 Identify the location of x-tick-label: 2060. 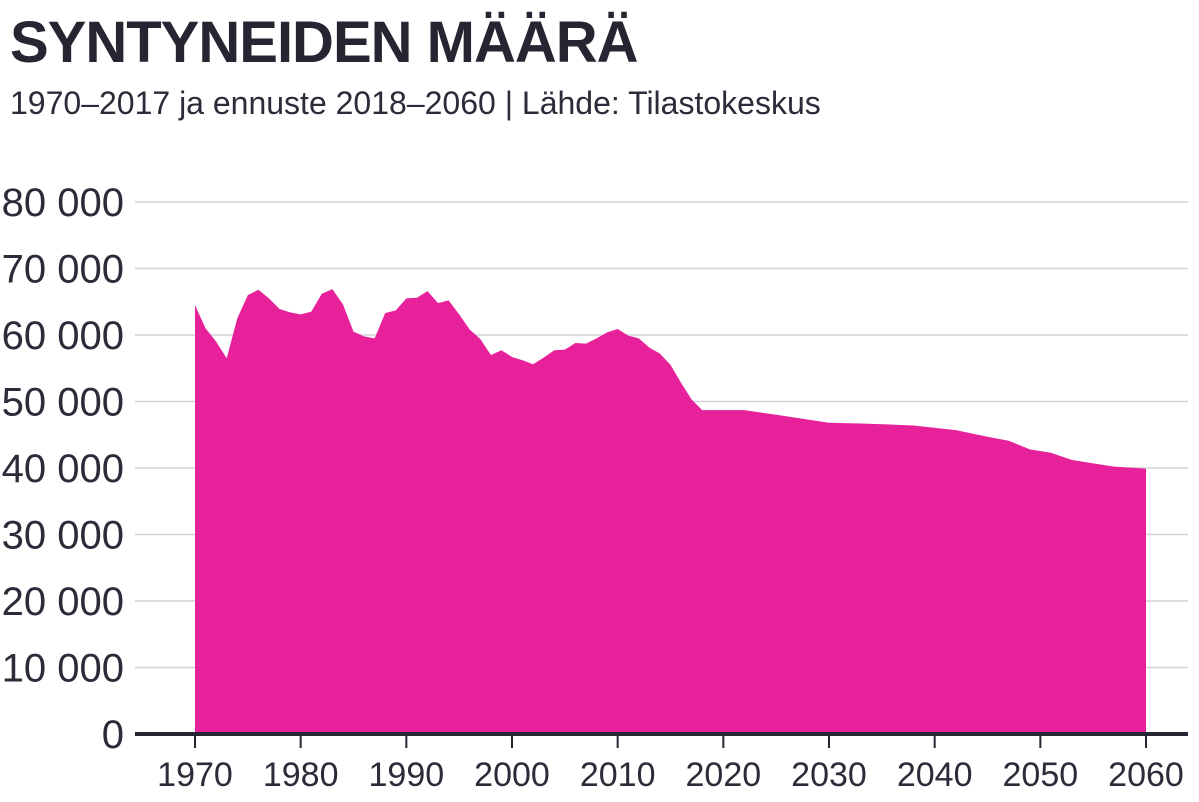
(1146, 775).